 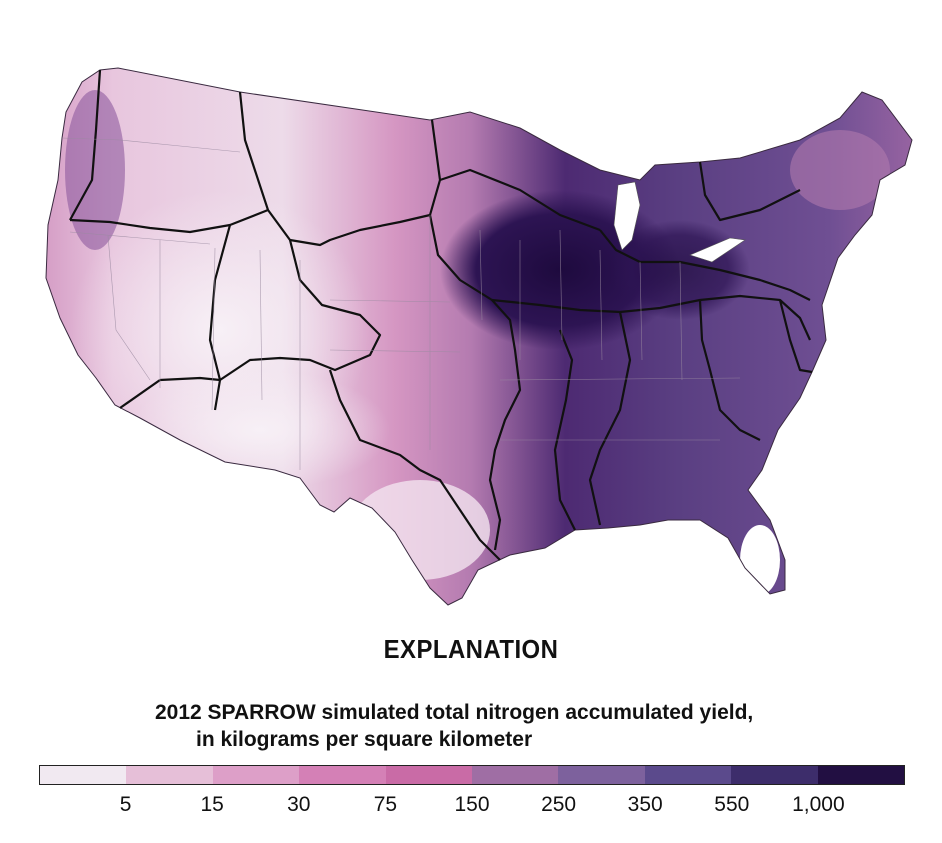 What do you see at coordinates (364, 739) in the screenshot?
I see `legend-title-line2: in kilograms per square kilometer` at bounding box center [364, 739].